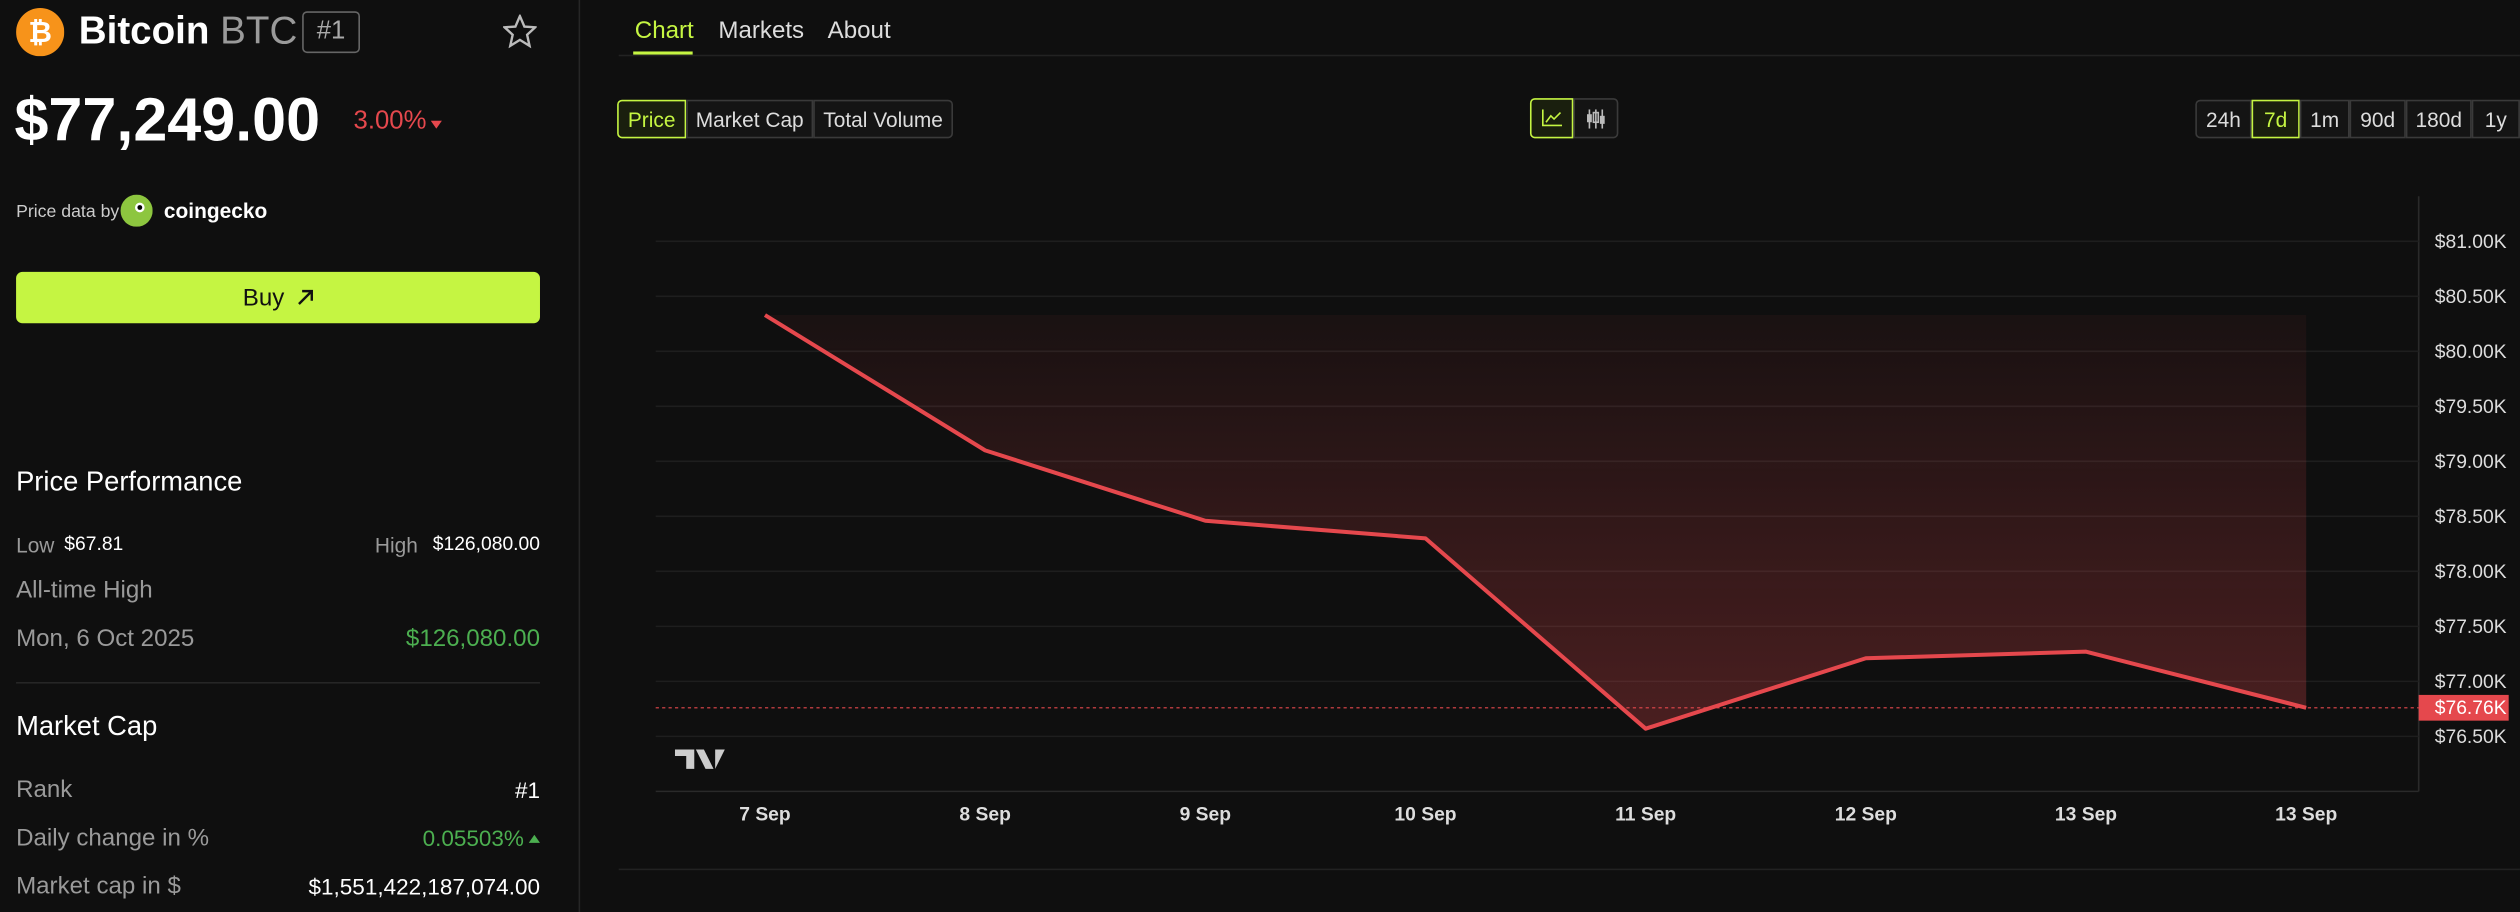  I want to click on high-label: High, so click(396, 545).